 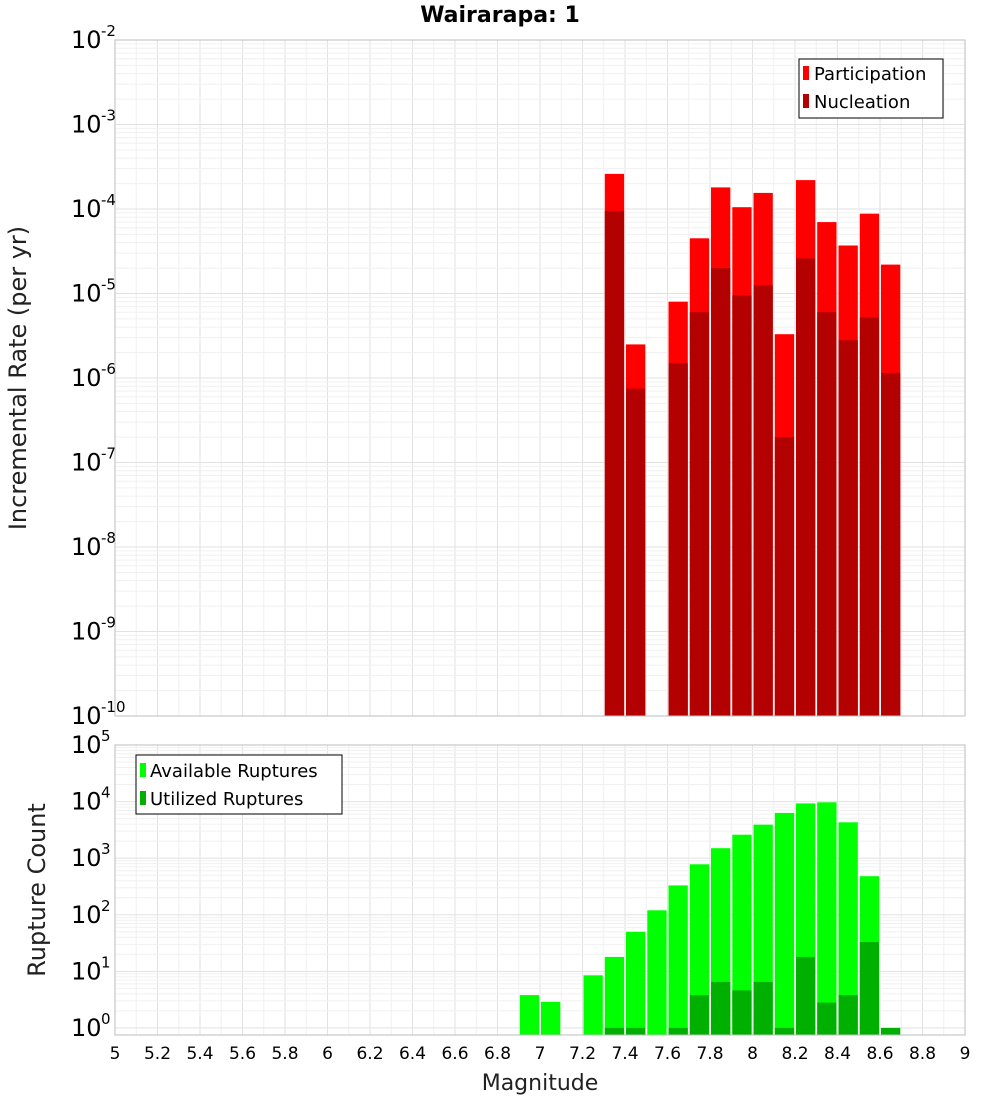 What do you see at coordinates (143, 770) in the screenshot?
I see `legend-swatch-available-ruptures` at bounding box center [143, 770].